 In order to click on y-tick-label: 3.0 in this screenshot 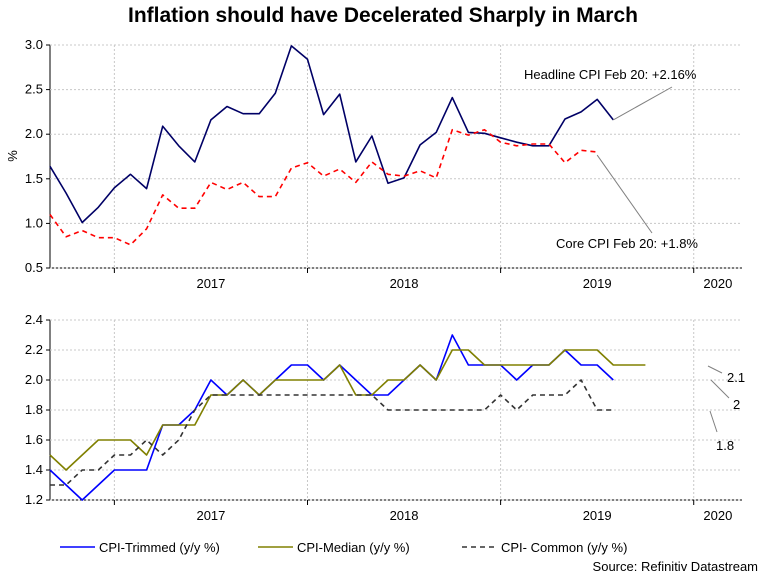, I will do `click(34, 44)`.